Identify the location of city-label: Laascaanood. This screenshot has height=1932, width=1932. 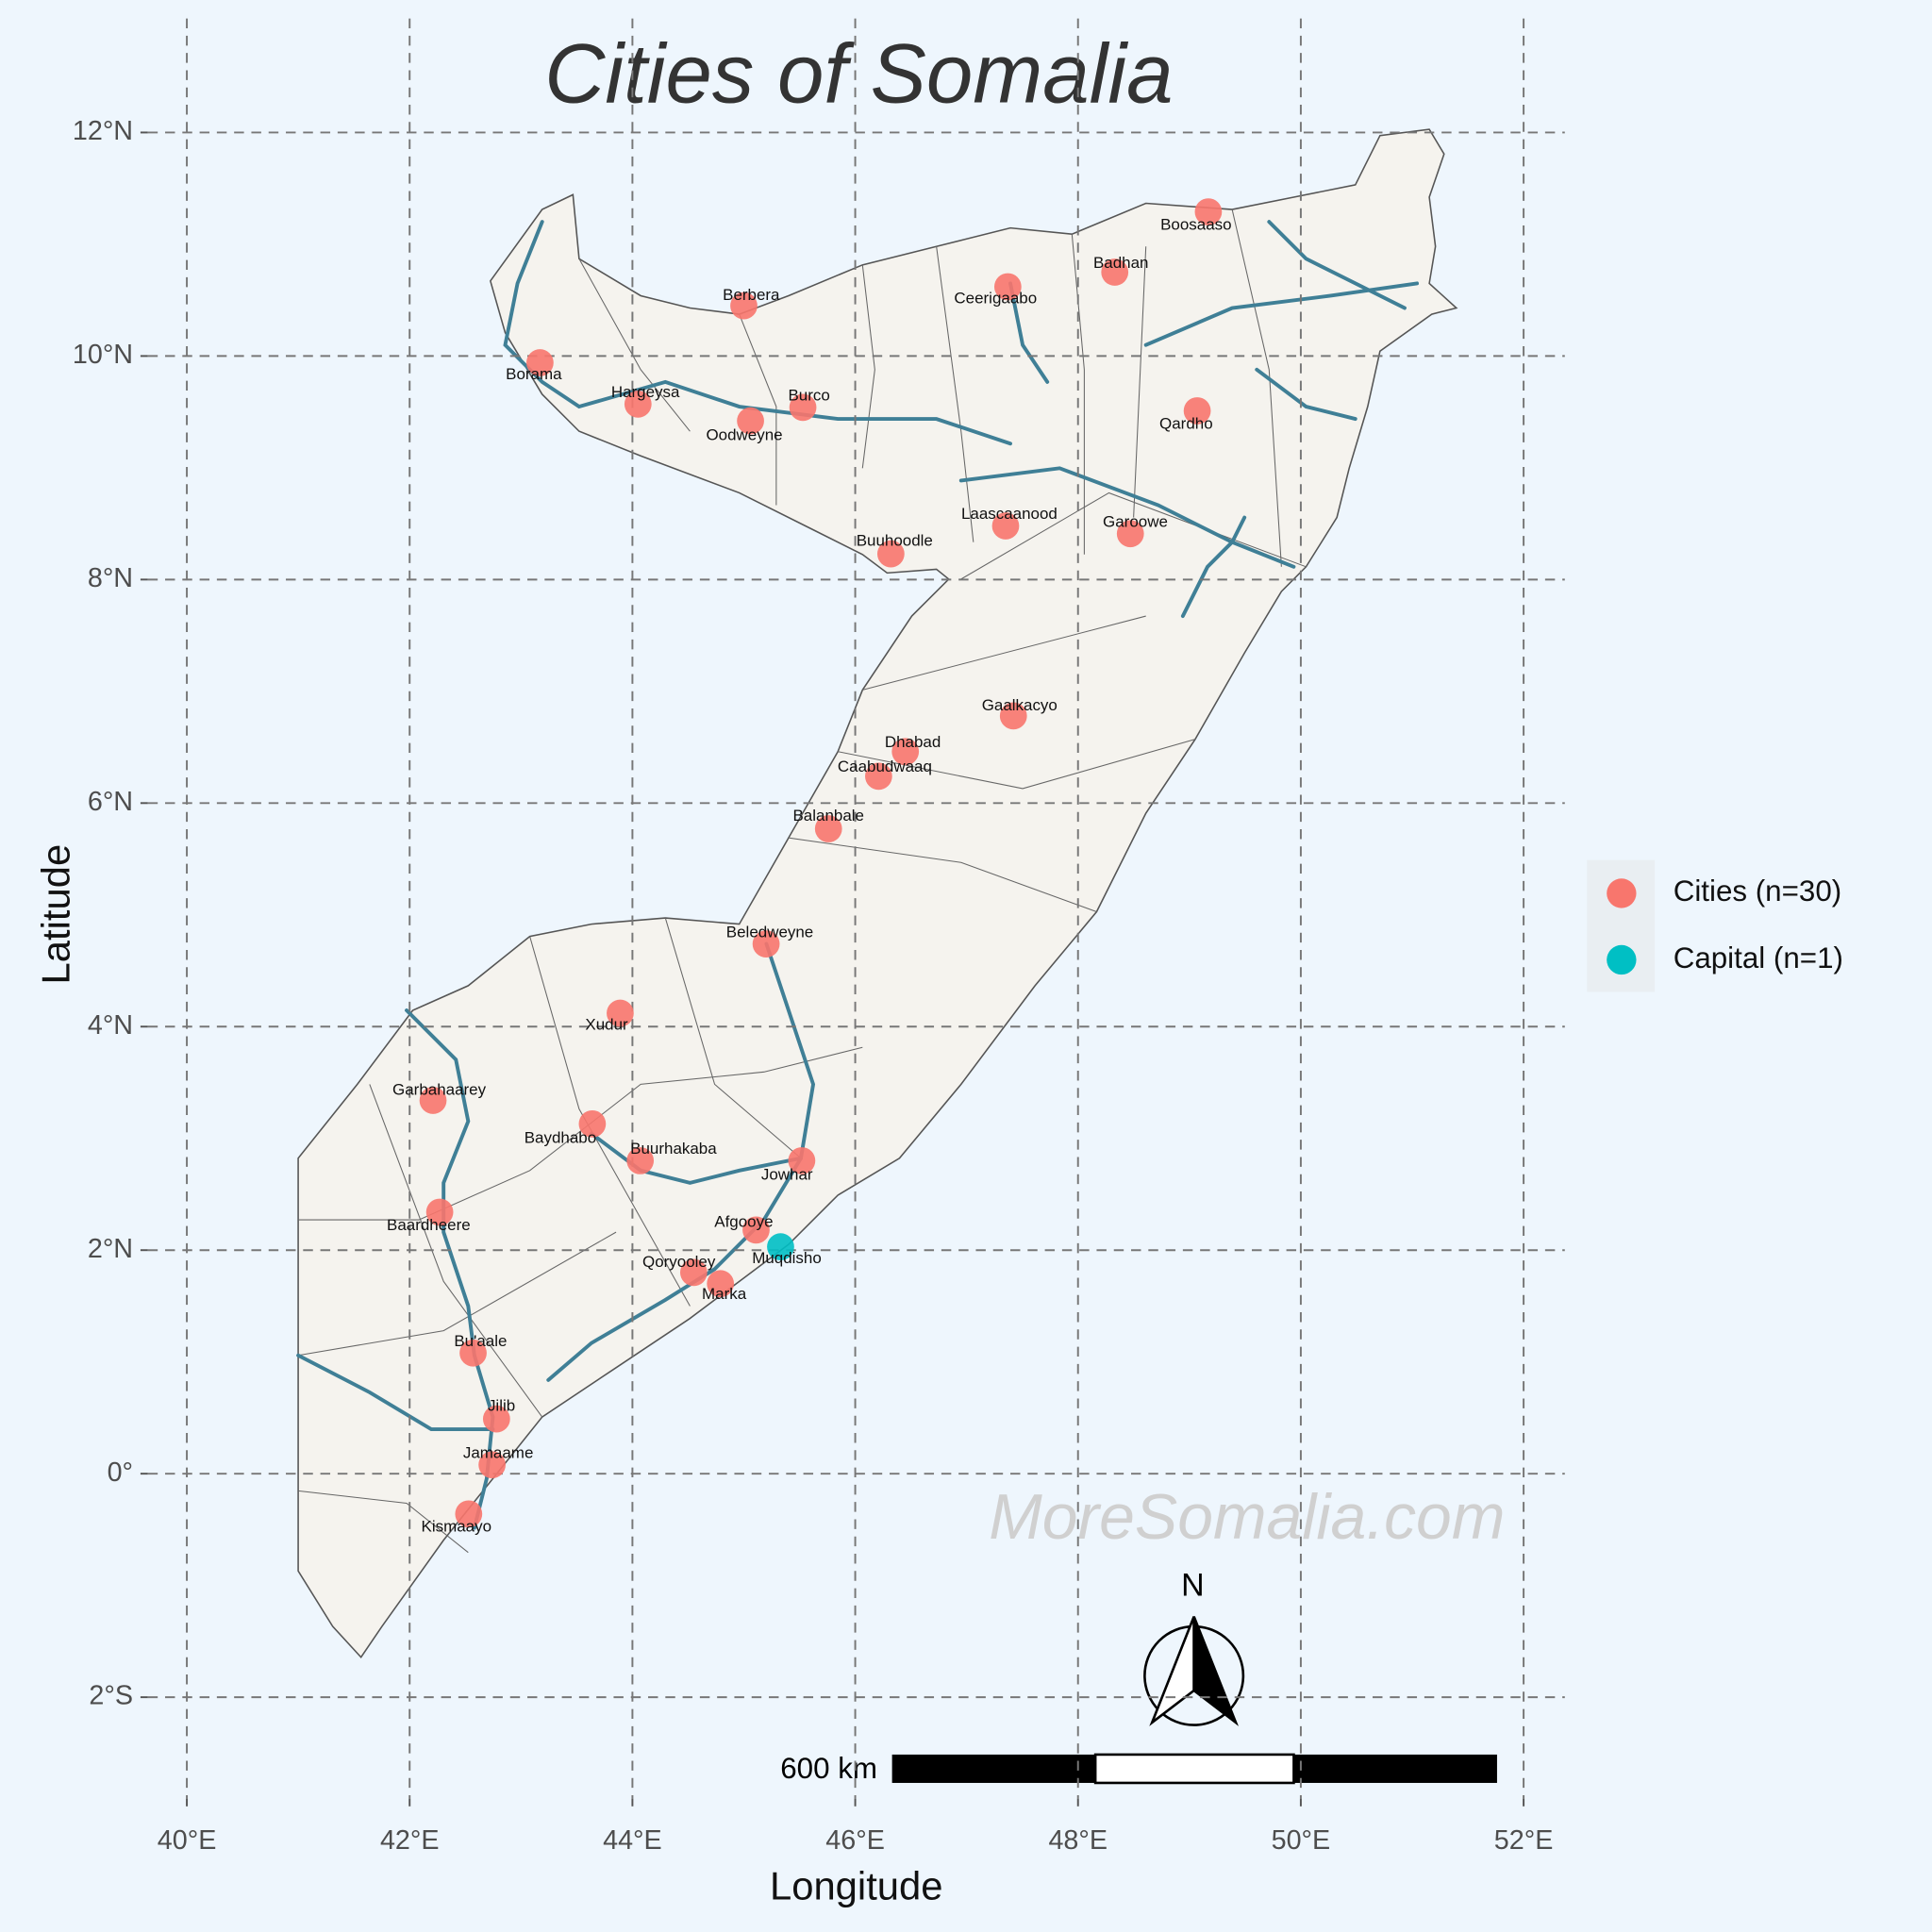
(1010, 514).